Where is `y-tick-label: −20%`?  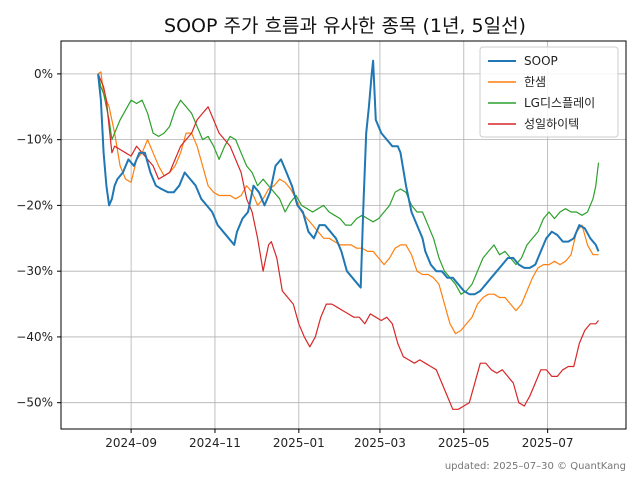 y-tick-label: −20% is located at coordinates (34, 205).